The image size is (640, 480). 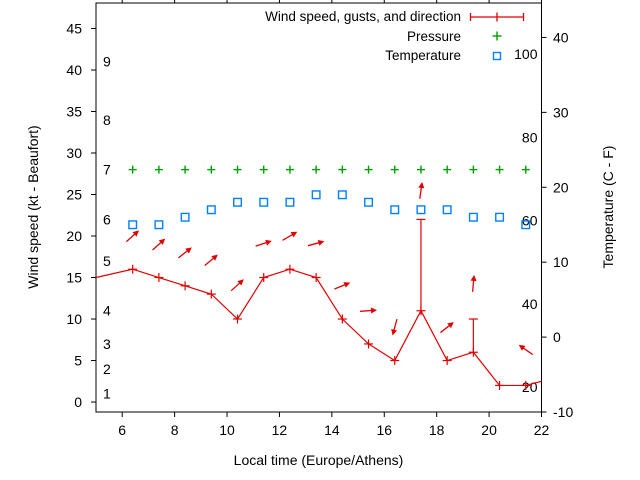 I want to click on legend-label-temperature: Temperature, so click(x=423, y=56).